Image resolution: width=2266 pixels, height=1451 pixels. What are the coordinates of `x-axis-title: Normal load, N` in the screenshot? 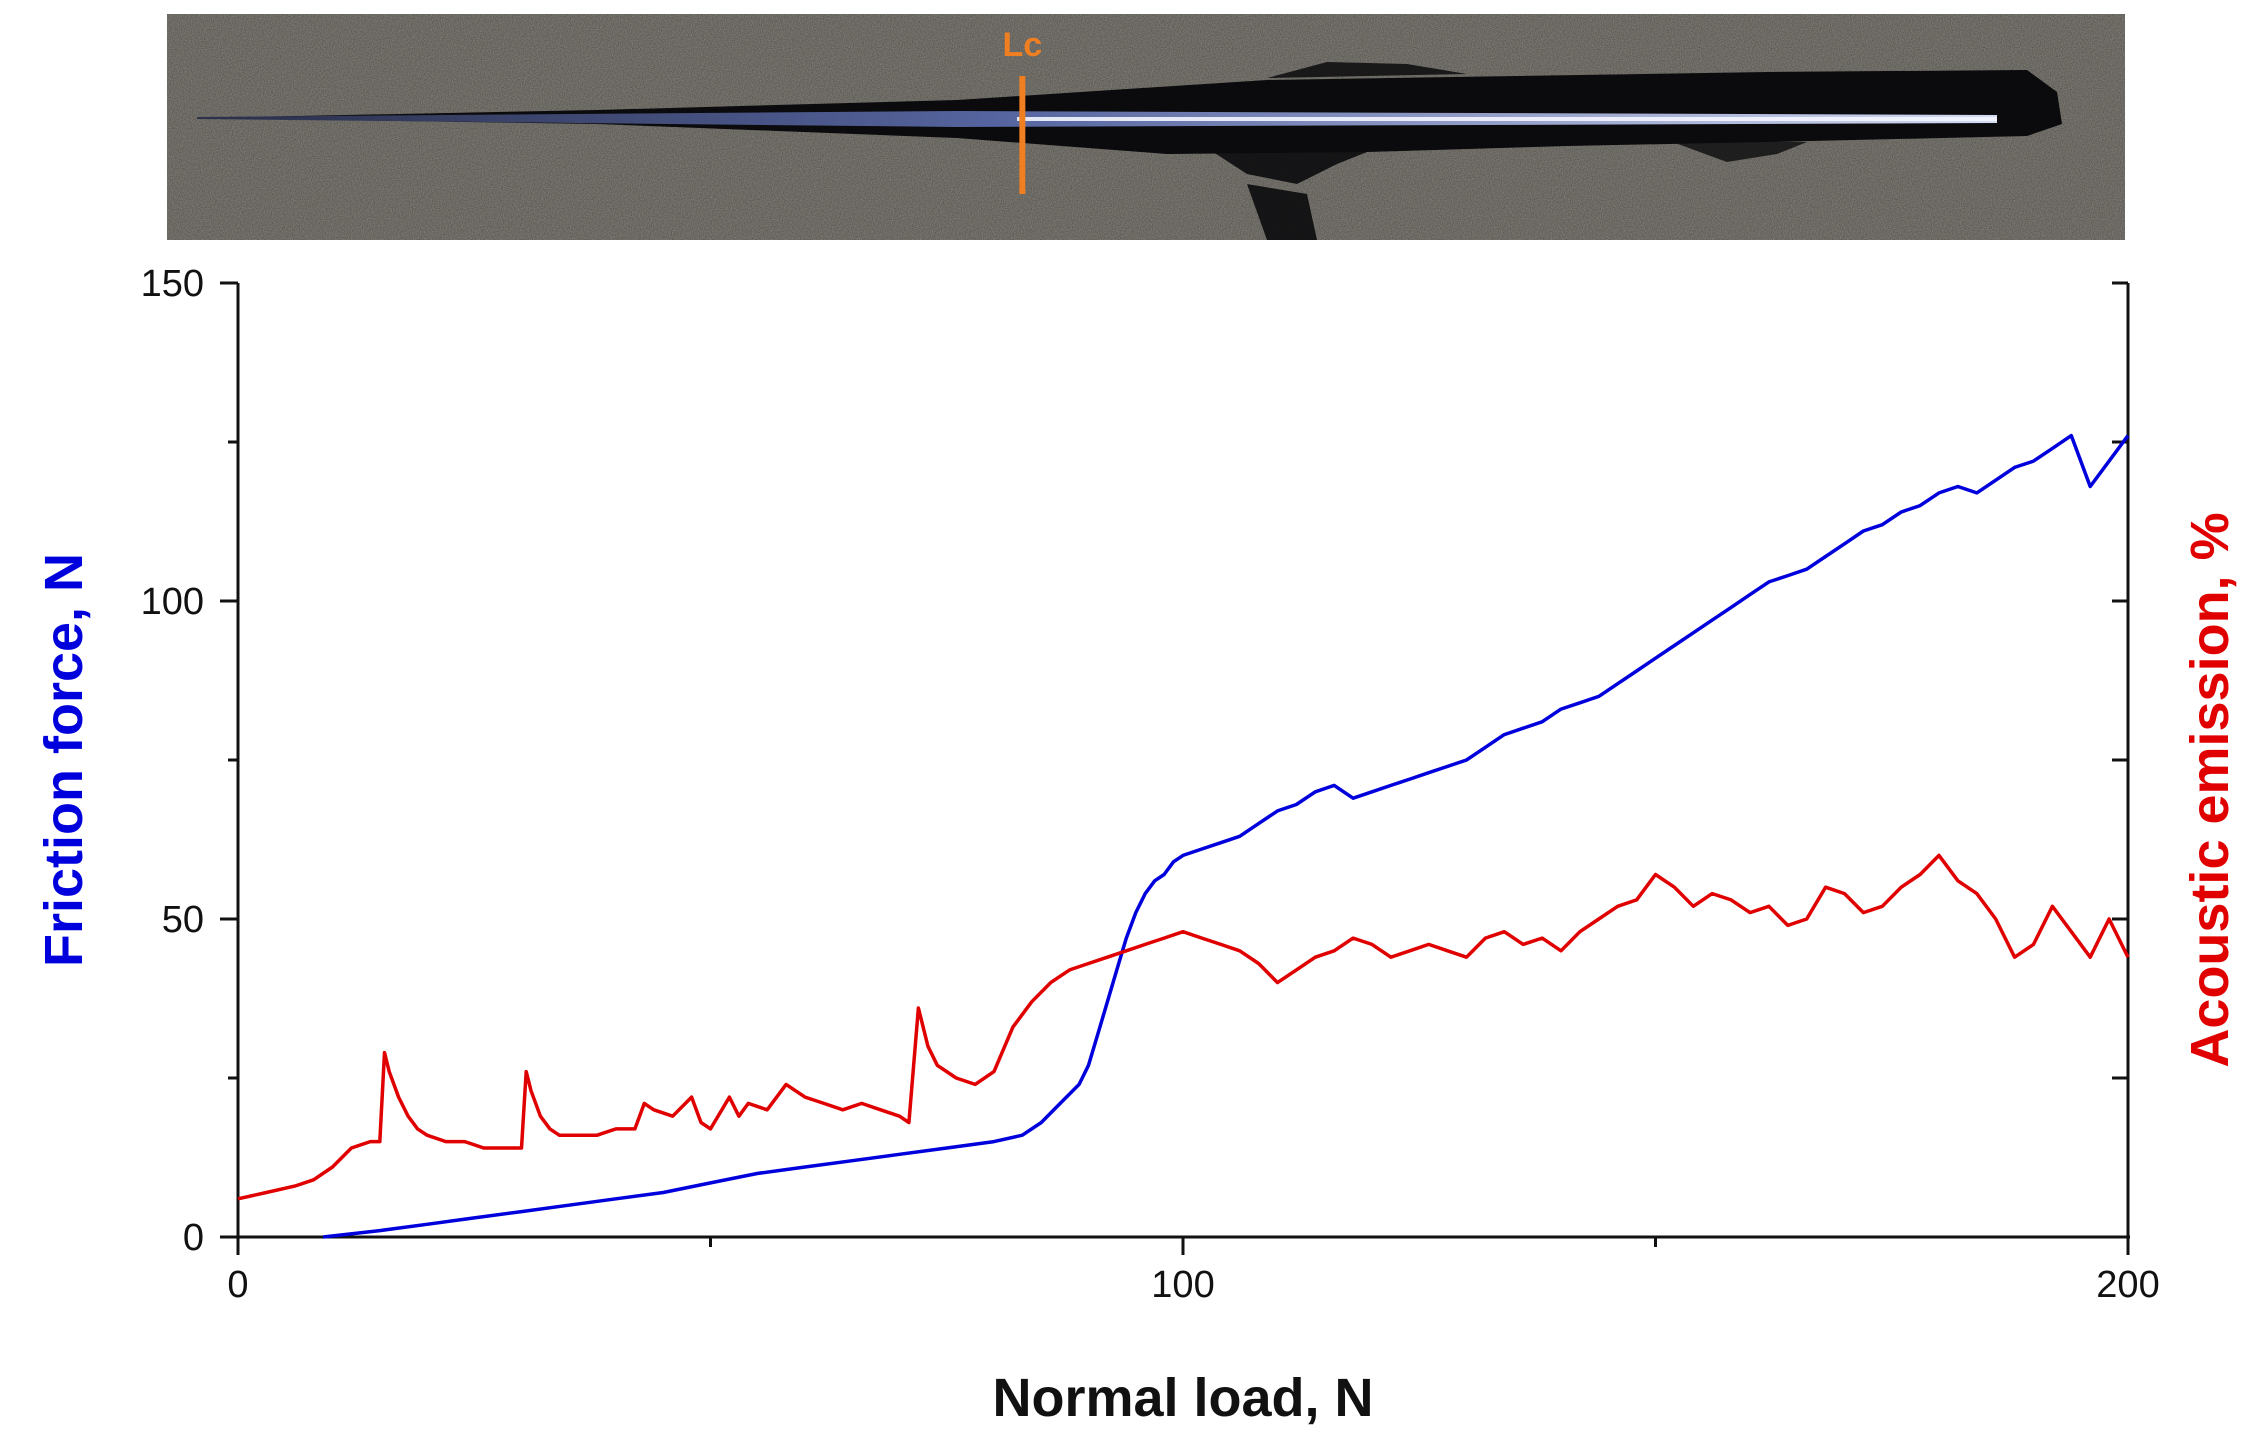 It's located at (1182, 1398).